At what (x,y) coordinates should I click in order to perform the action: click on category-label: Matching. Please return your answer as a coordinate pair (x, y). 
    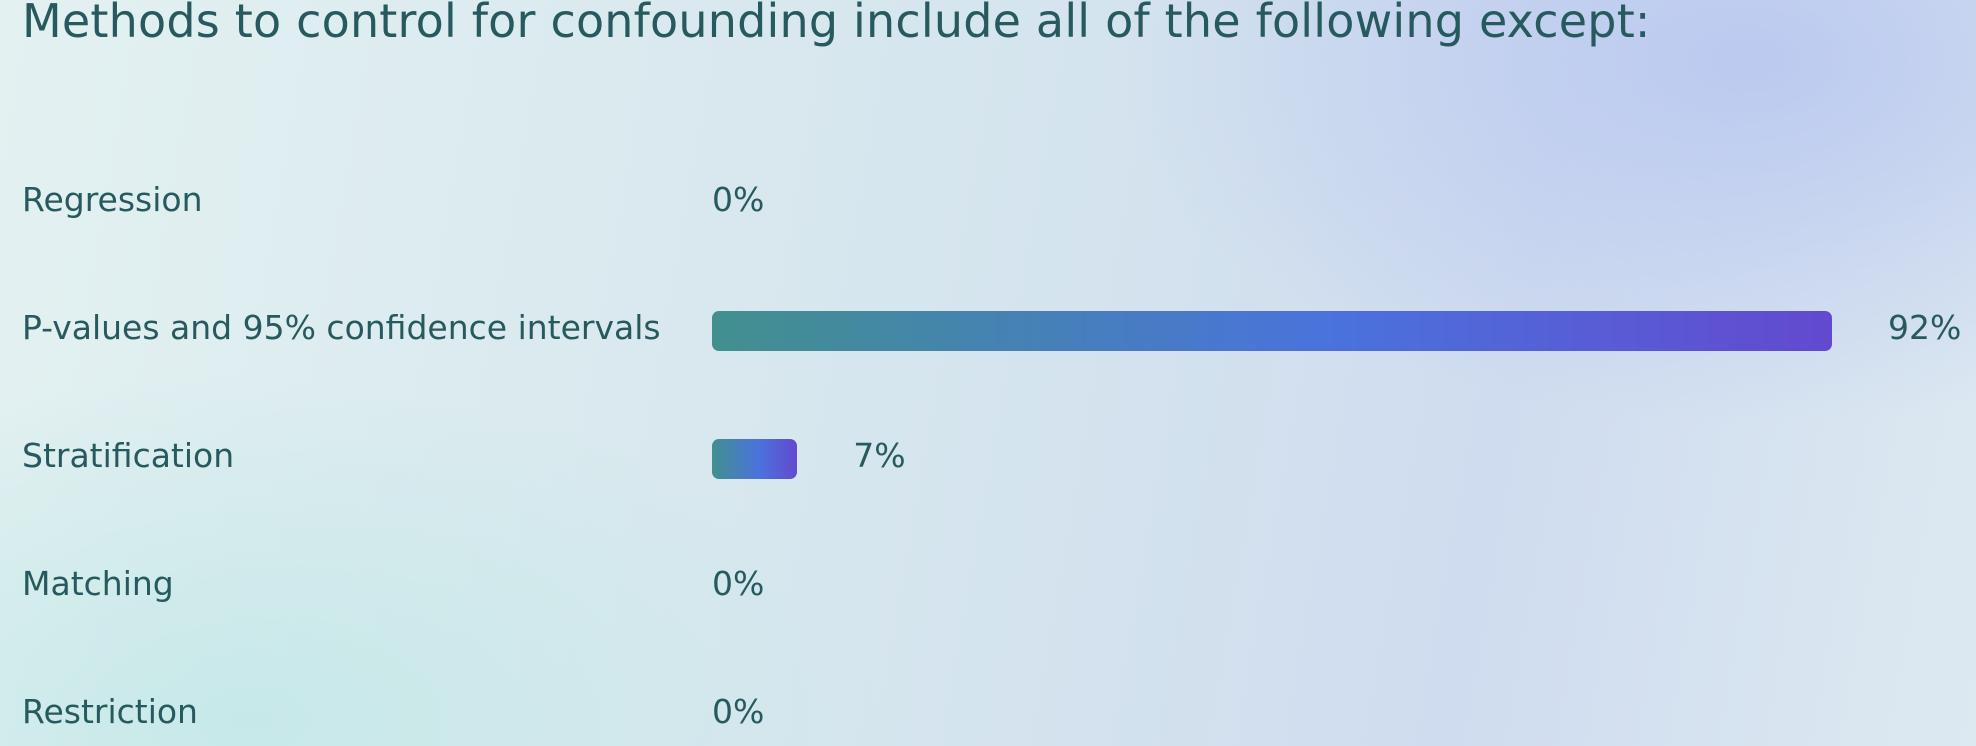
    Looking at the image, I should click on (98, 583).